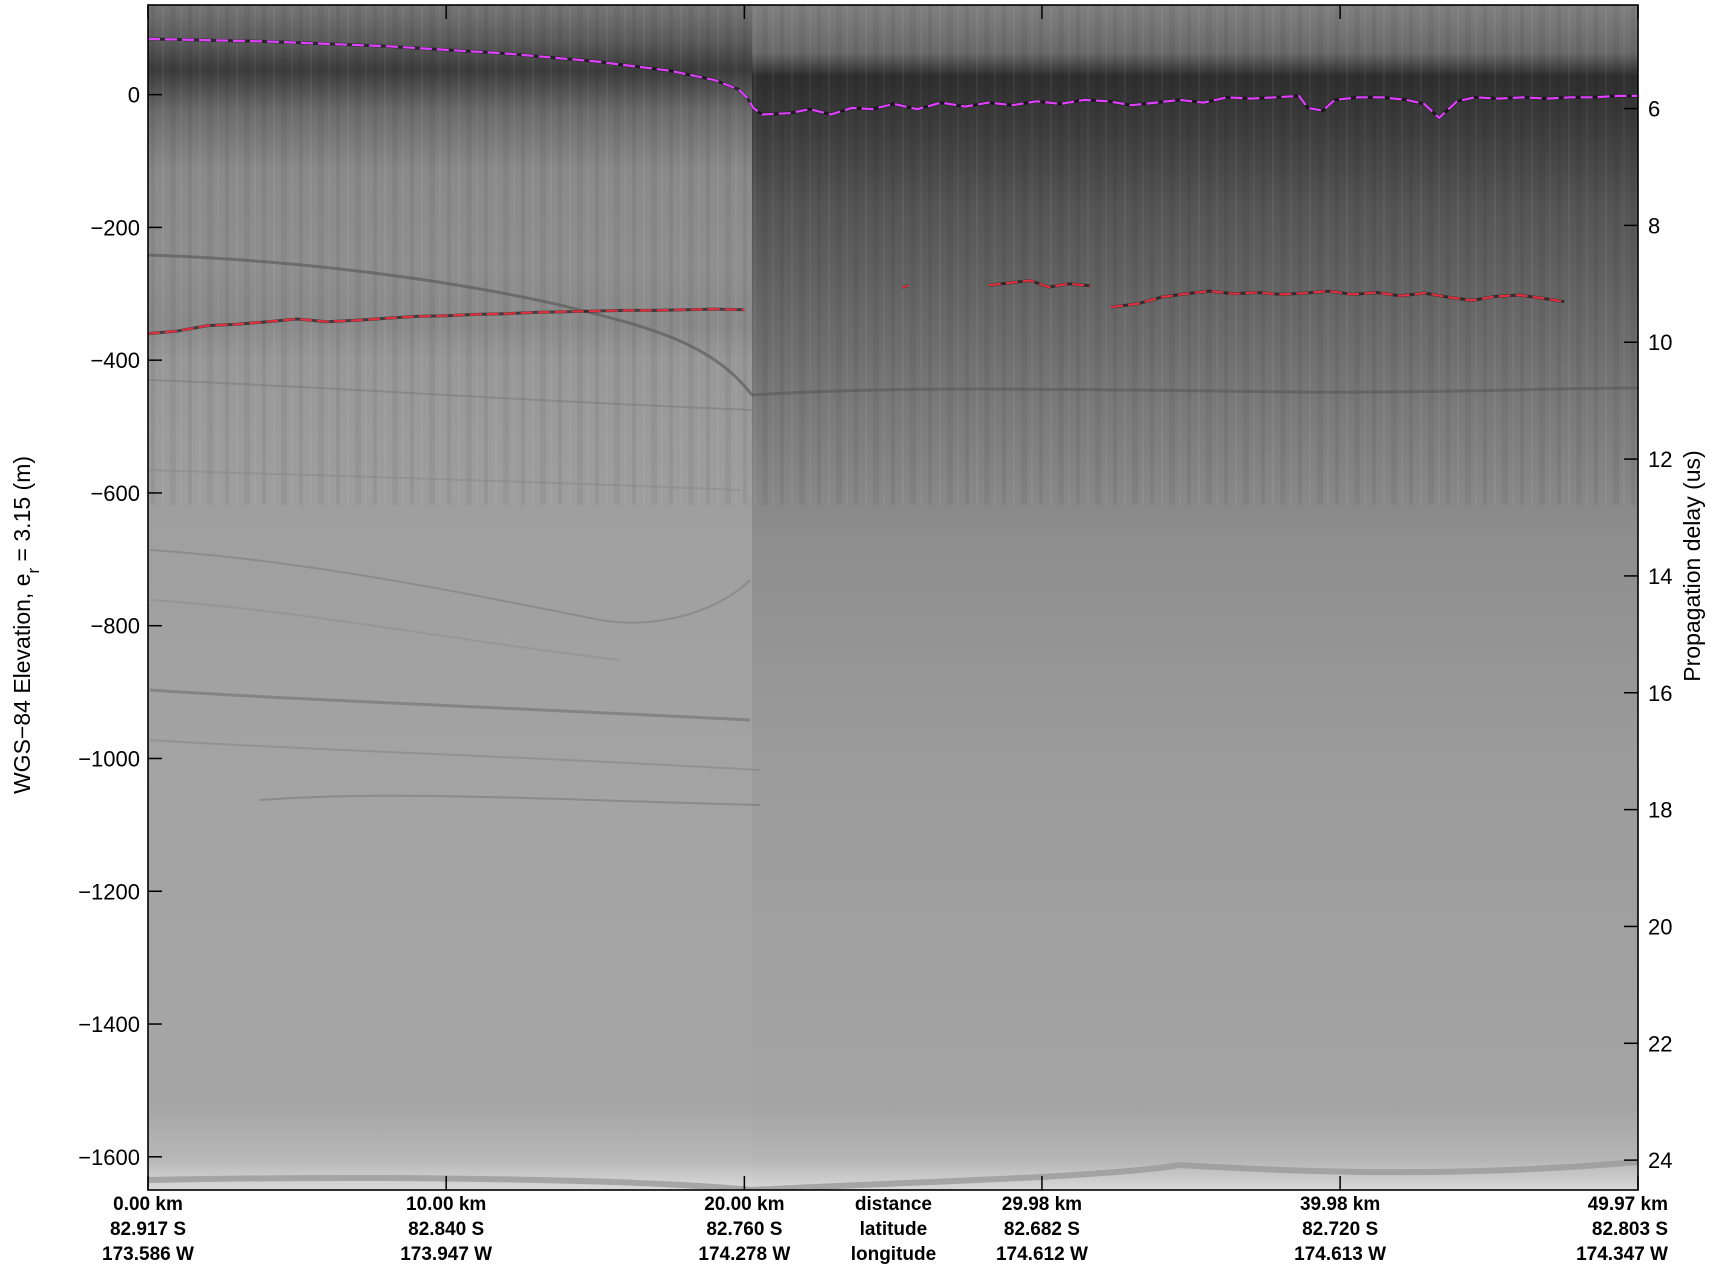 This screenshot has width=1721, height=1265. Describe the element at coordinates (109, 891) in the screenshot. I see `left-tick-label: −1200` at that location.